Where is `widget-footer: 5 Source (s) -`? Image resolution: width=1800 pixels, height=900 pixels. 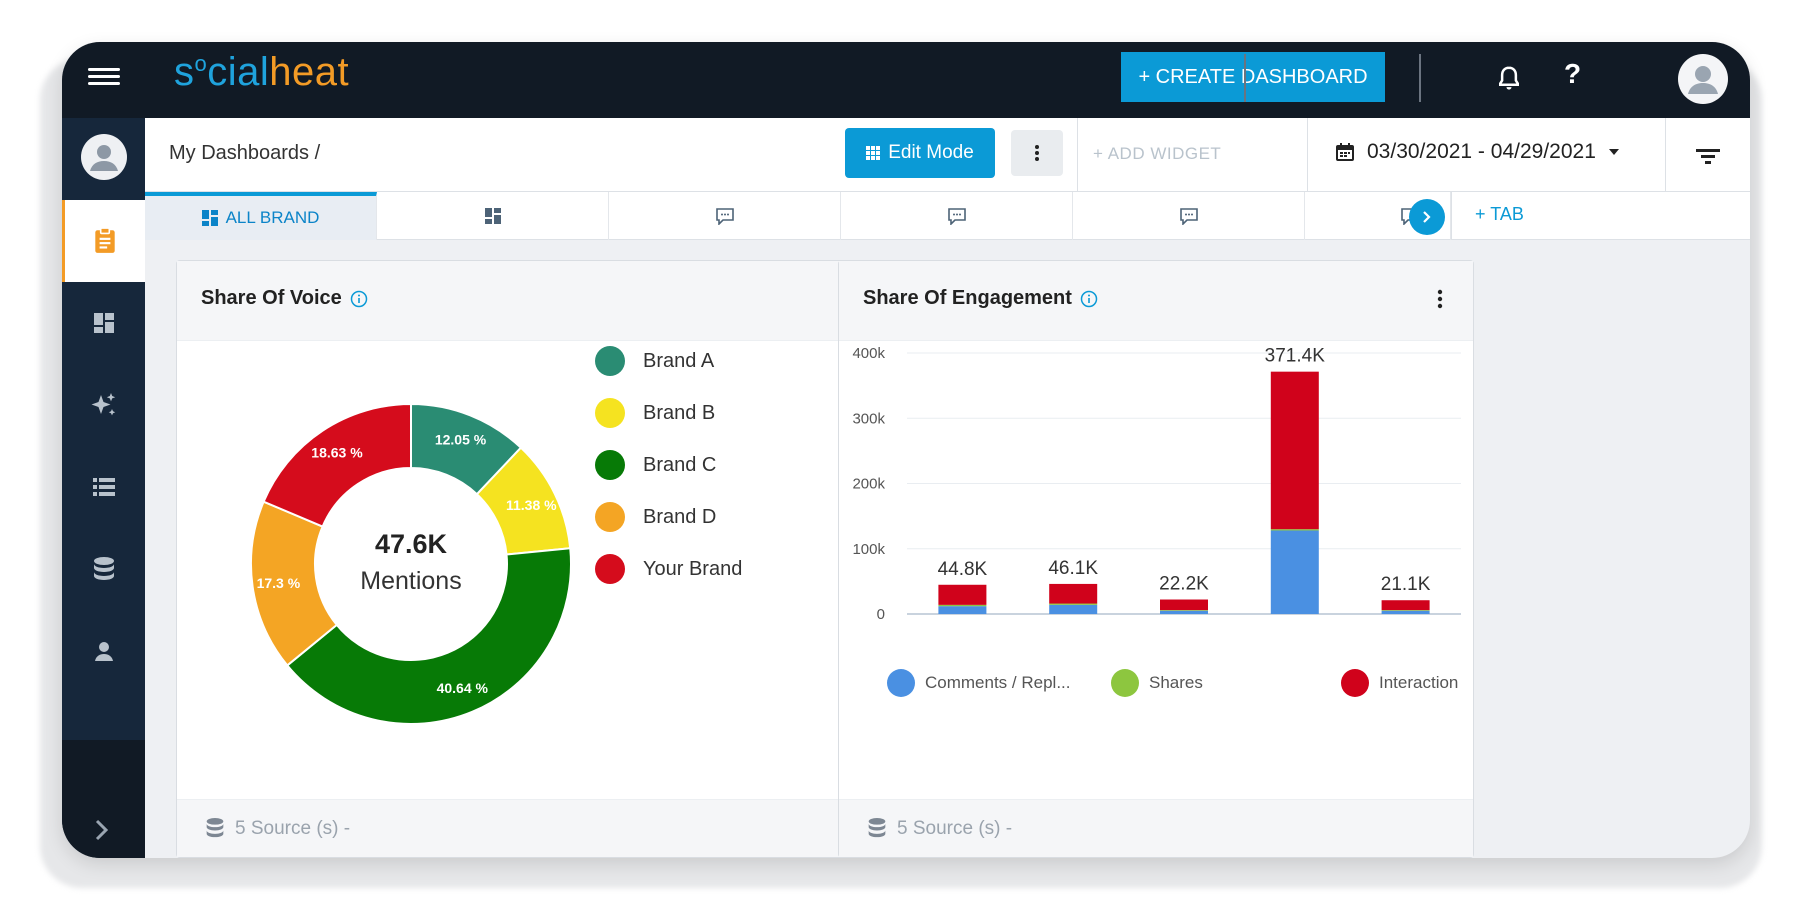
widget-footer: 5 Source (s) - is located at coordinates (544, 828).